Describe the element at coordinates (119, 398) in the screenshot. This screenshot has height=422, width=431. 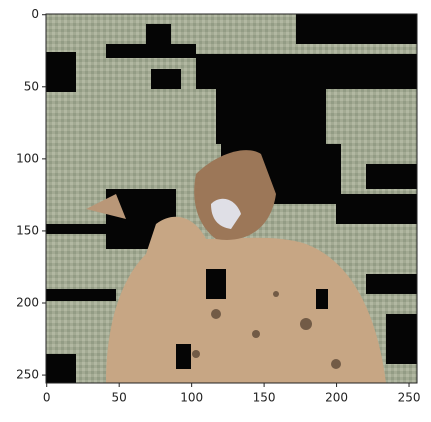
I see `x-tick-label: 50` at that location.